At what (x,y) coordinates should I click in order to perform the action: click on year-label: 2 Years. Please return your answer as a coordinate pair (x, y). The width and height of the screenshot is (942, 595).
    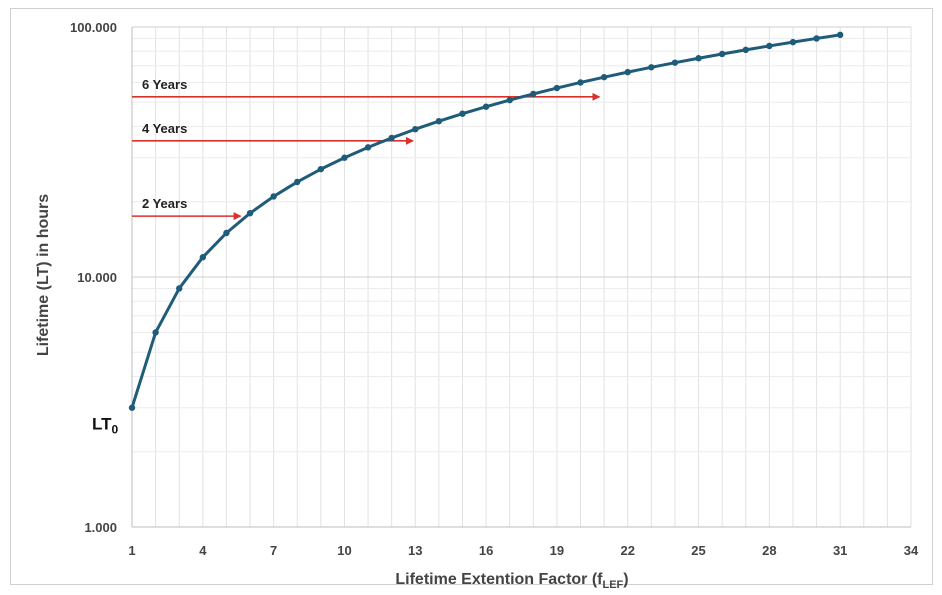
    Looking at the image, I should click on (164, 203).